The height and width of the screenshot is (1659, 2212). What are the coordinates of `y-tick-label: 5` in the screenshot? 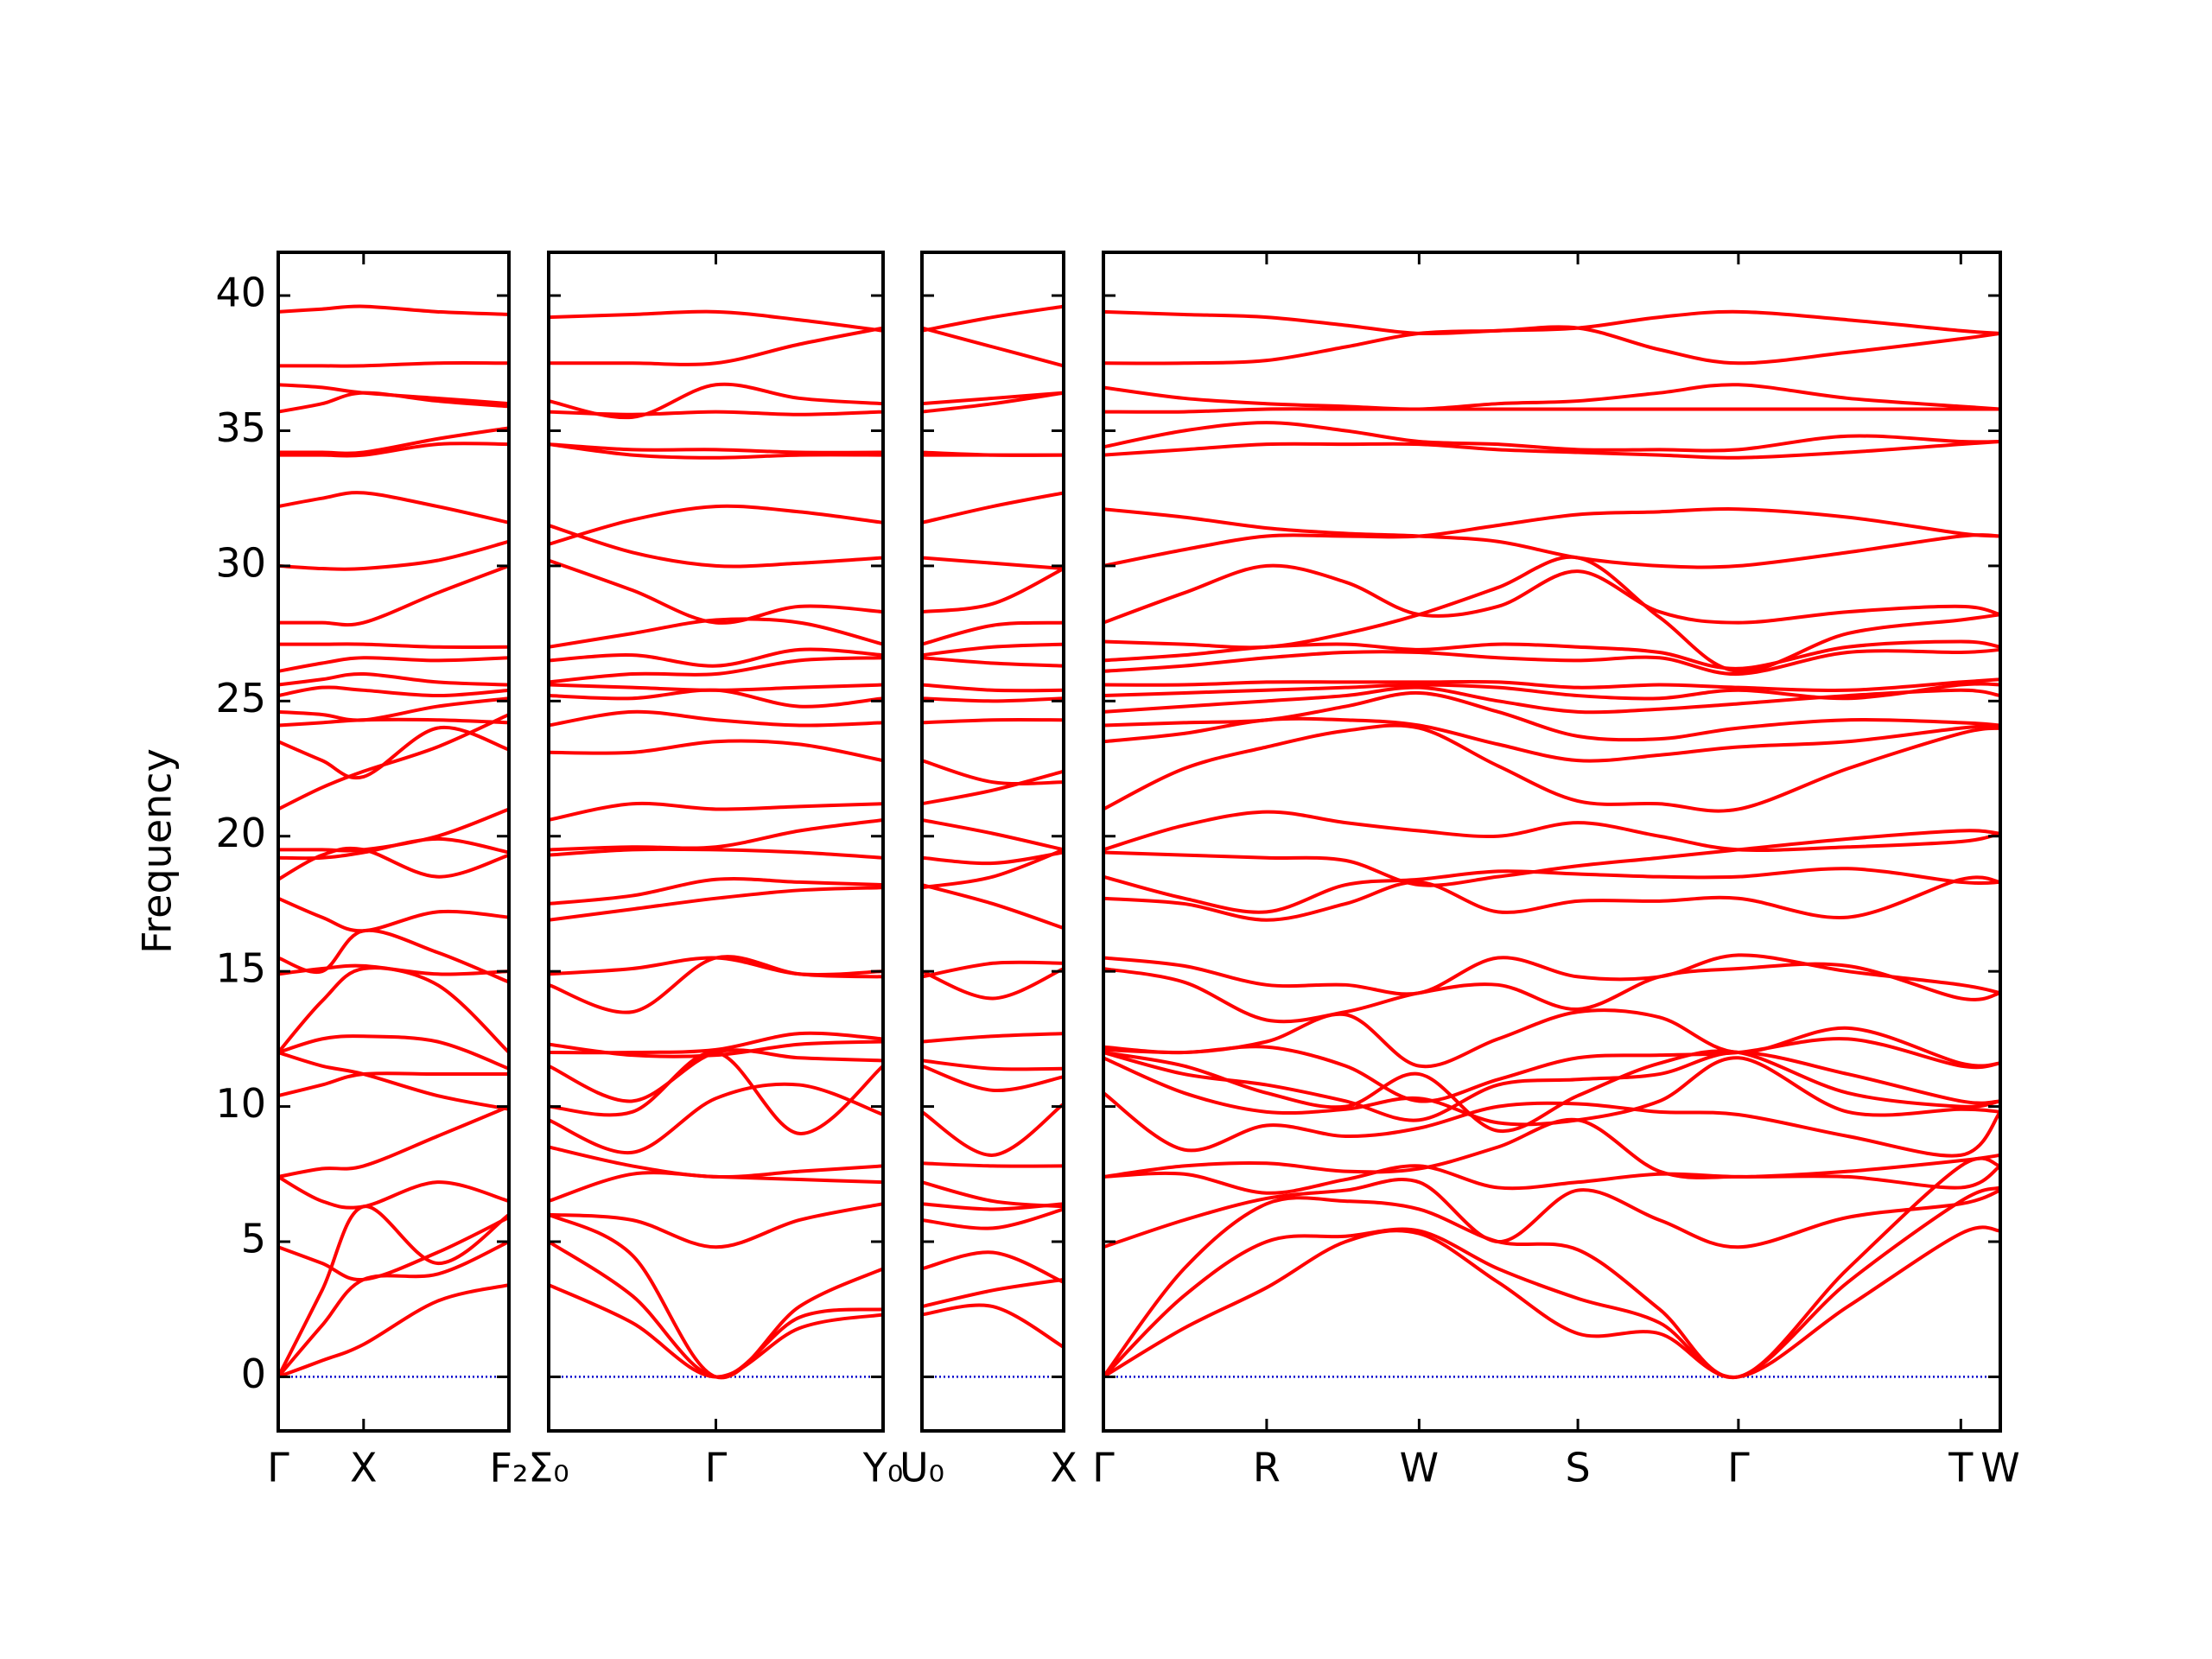 It's located at (253, 1239).